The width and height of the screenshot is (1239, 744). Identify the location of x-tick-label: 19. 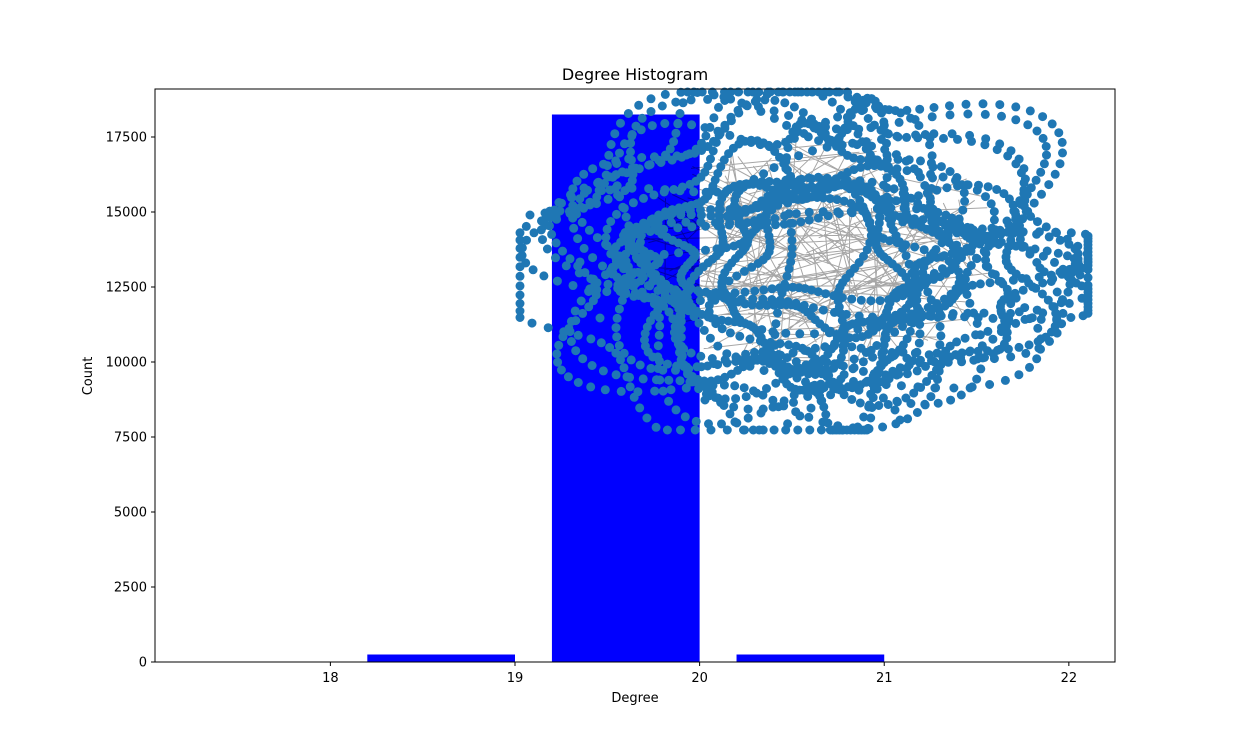
(515, 678).